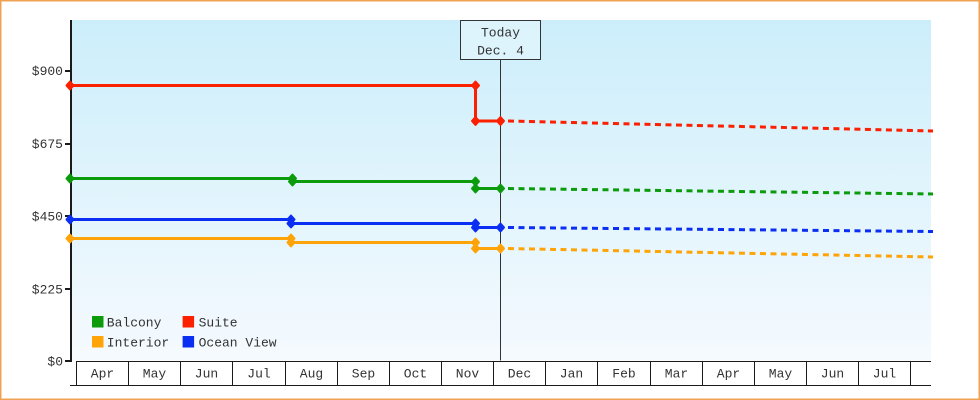 This screenshot has width=980, height=400. What do you see at coordinates (415, 374) in the screenshot?
I see `svg-text: Oct` at bounding box center [415, 374].